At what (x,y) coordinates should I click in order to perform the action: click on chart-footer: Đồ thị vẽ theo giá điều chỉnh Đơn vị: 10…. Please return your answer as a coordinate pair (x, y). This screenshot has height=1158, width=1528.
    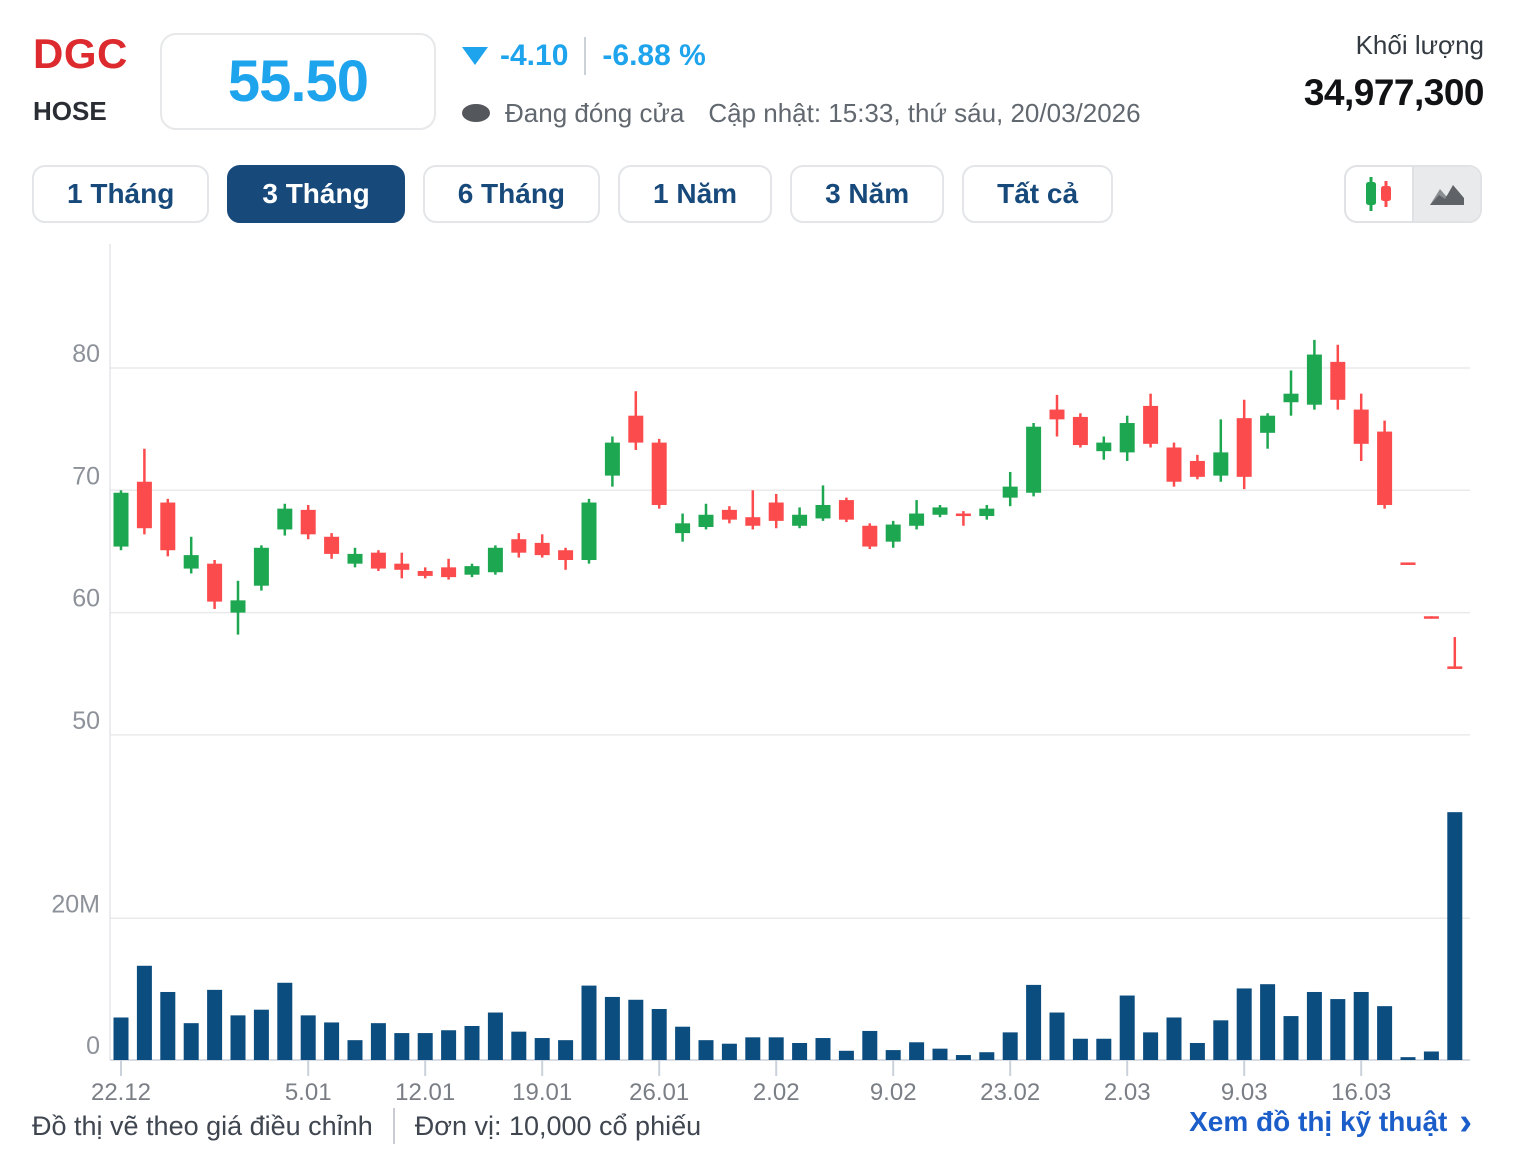
    Looking at the image, I should click on (764, 1127).